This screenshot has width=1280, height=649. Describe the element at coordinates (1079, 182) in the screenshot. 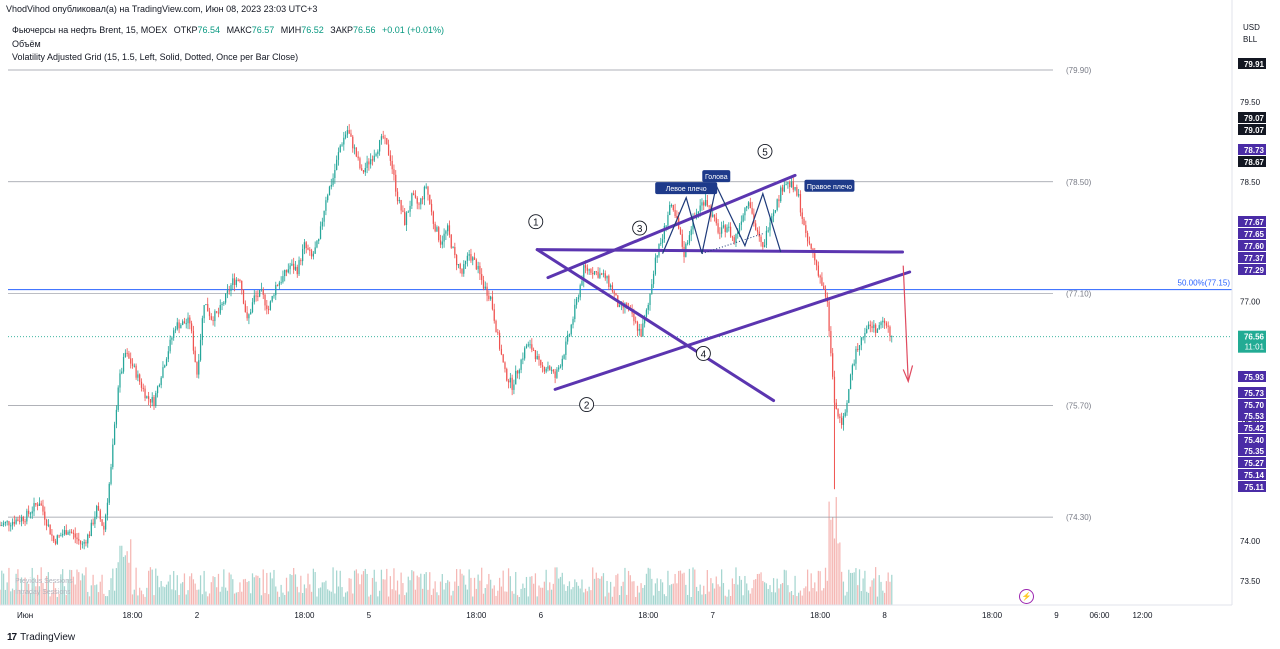

I see `sr-label: (78.50)` at that location.